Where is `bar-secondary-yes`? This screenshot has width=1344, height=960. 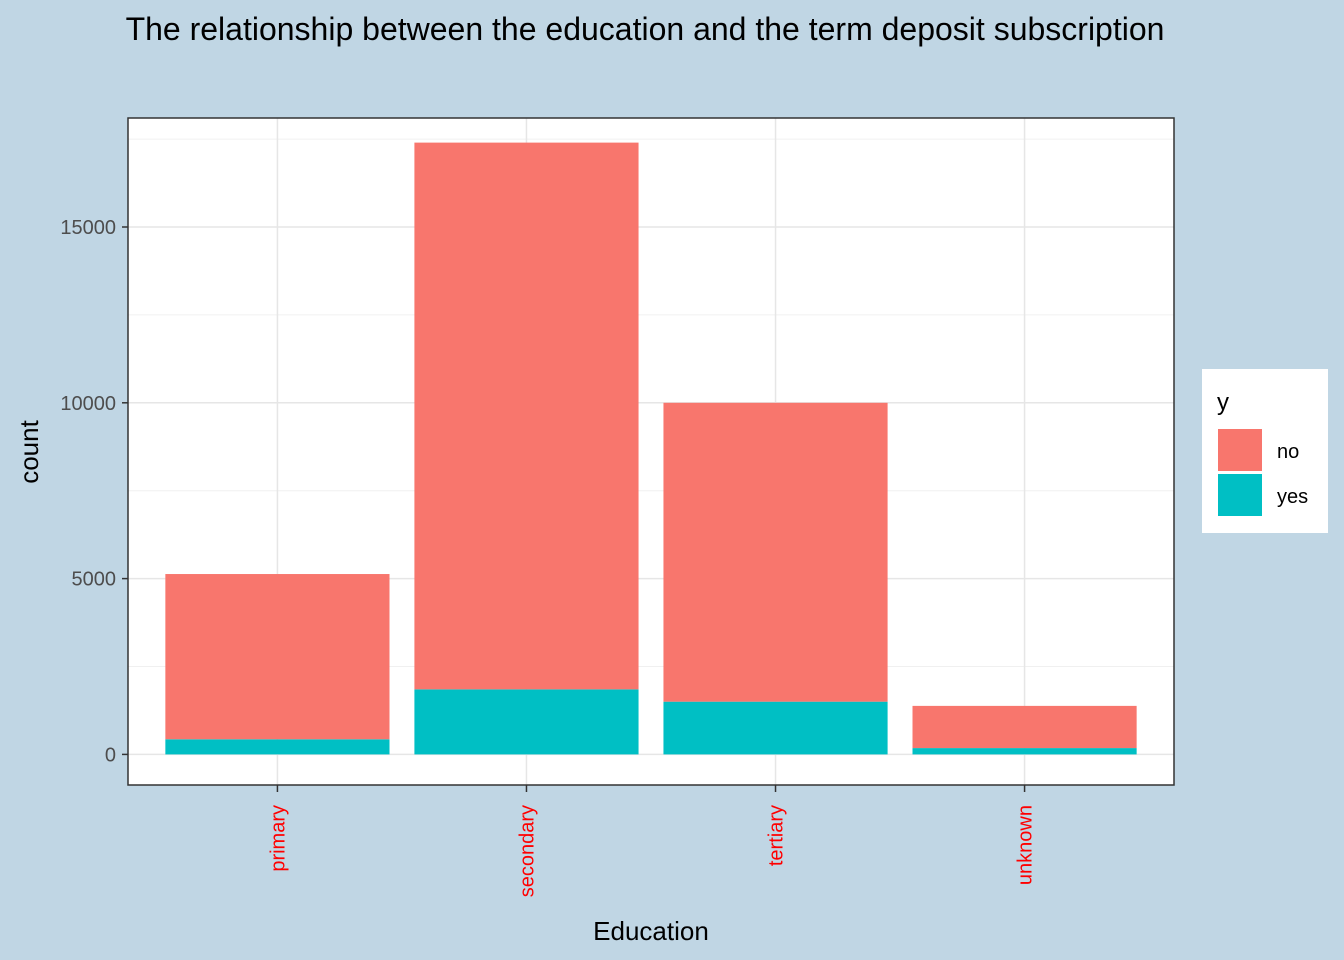
bar-secondary-yes is located at coordinates (526, 722).